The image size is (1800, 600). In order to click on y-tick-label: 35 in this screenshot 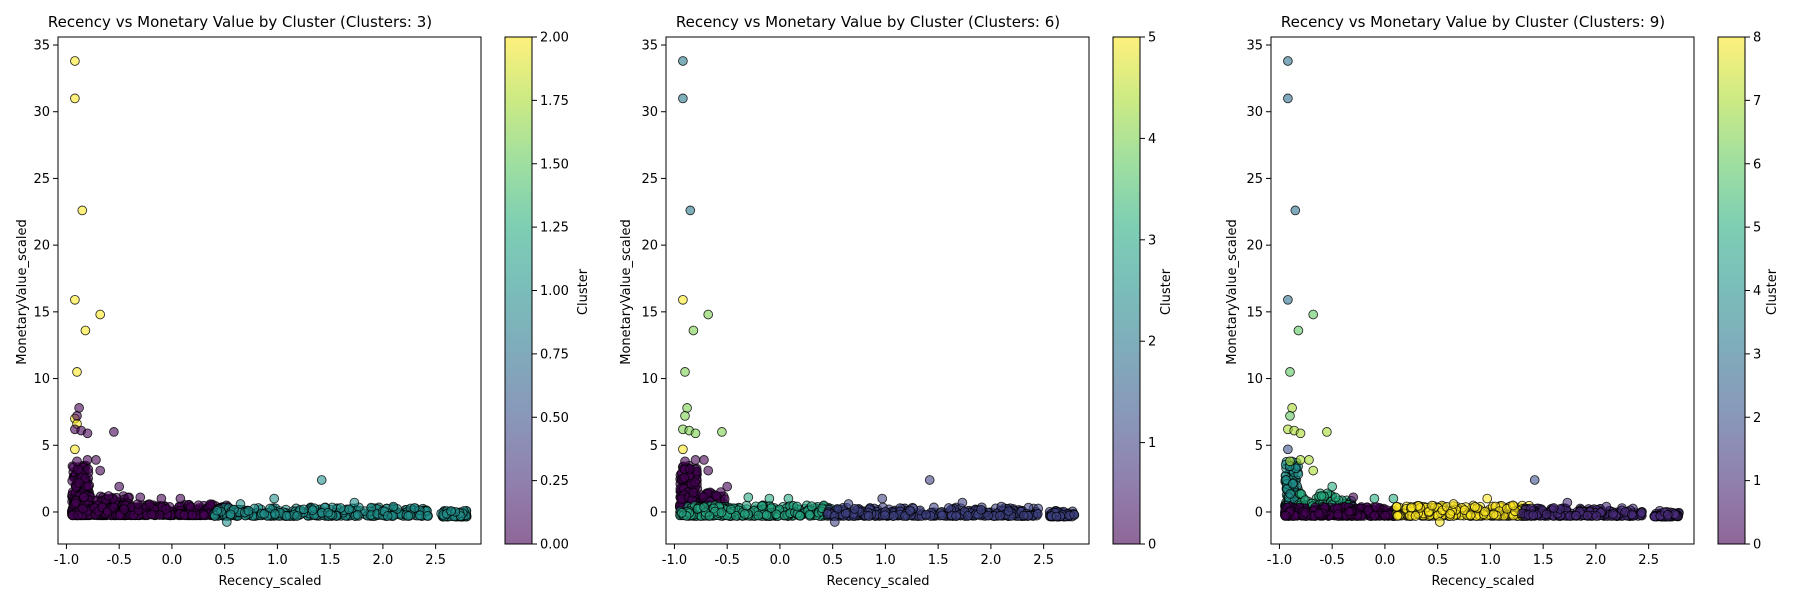, I will do `click(41, 46)`.